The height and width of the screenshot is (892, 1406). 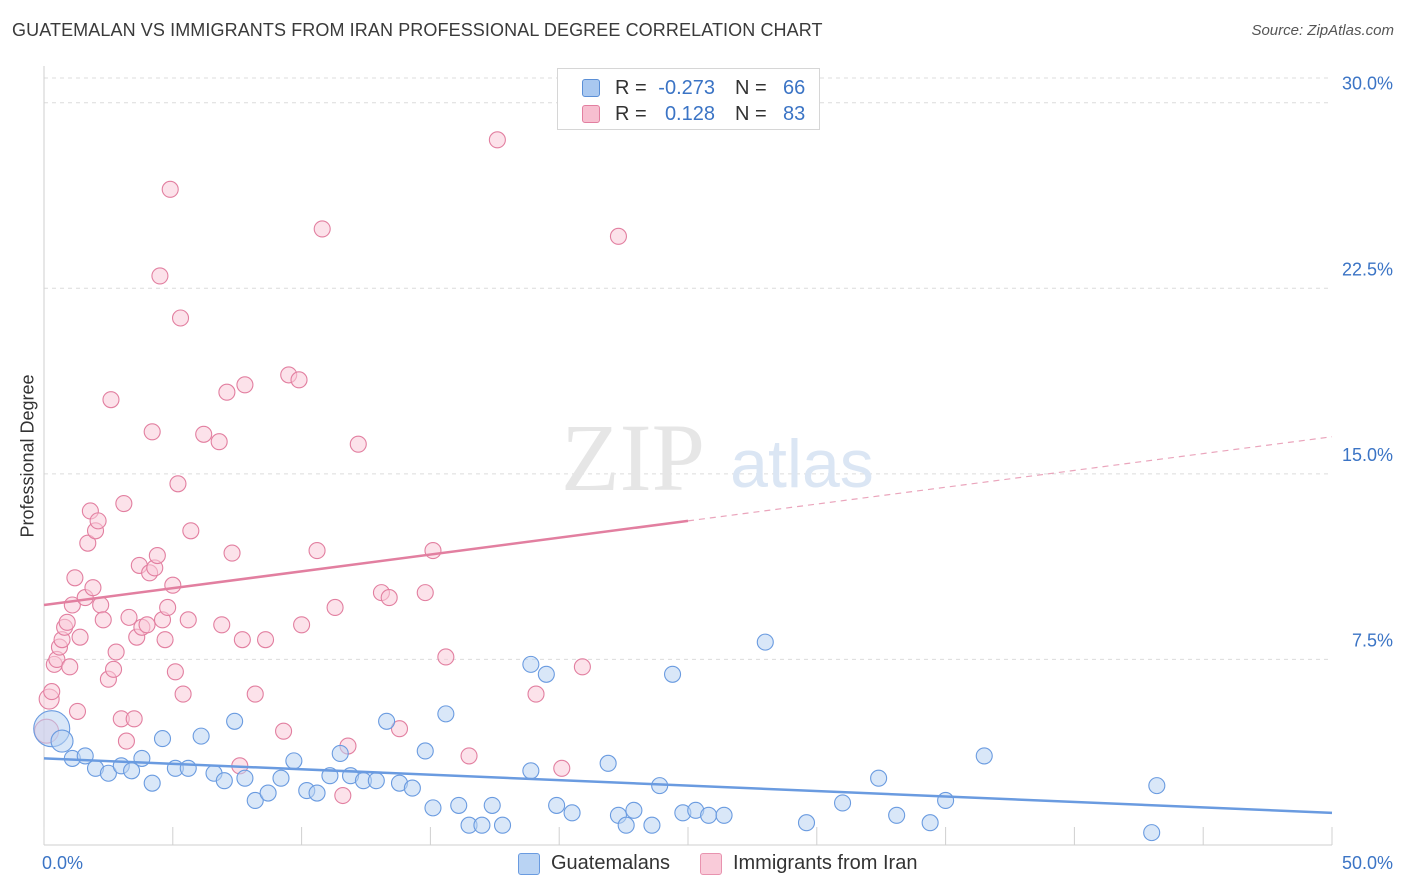 I want to click on legend-label-guatemalans: Guatemalans, so click(x=610, y=863).